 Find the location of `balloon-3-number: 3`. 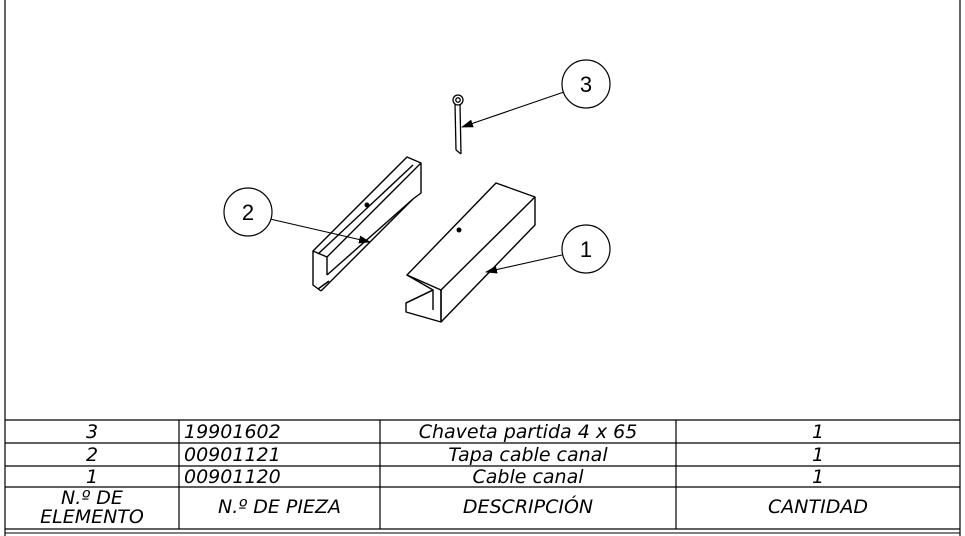

balloon-3-number: 3 is located at coordinates (586, 84).